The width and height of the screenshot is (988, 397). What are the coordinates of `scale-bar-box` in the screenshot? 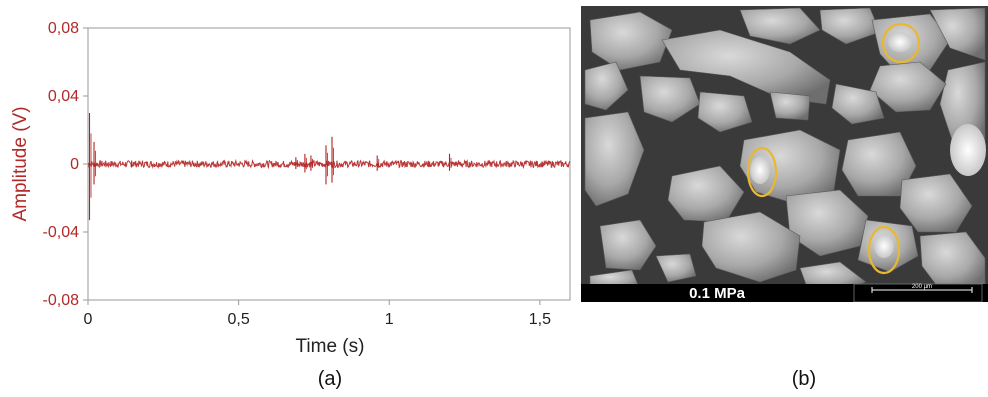 It's located at (918, 292).